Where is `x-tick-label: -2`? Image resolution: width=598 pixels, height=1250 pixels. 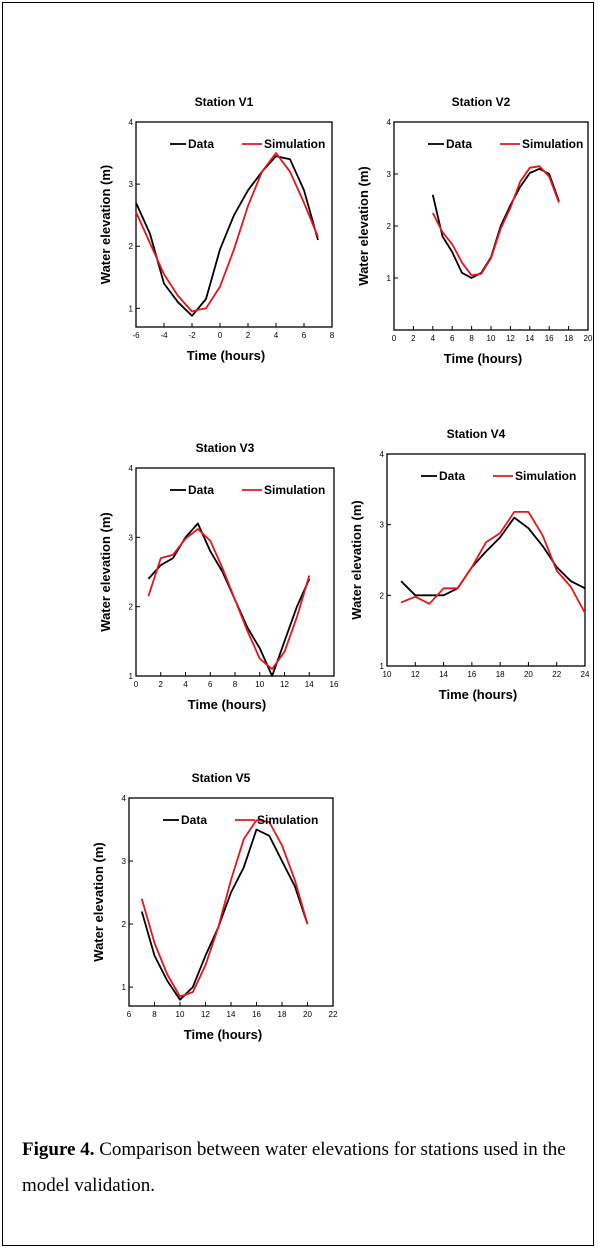
x-tick-label: -2 is located at coordinates (192, 335).